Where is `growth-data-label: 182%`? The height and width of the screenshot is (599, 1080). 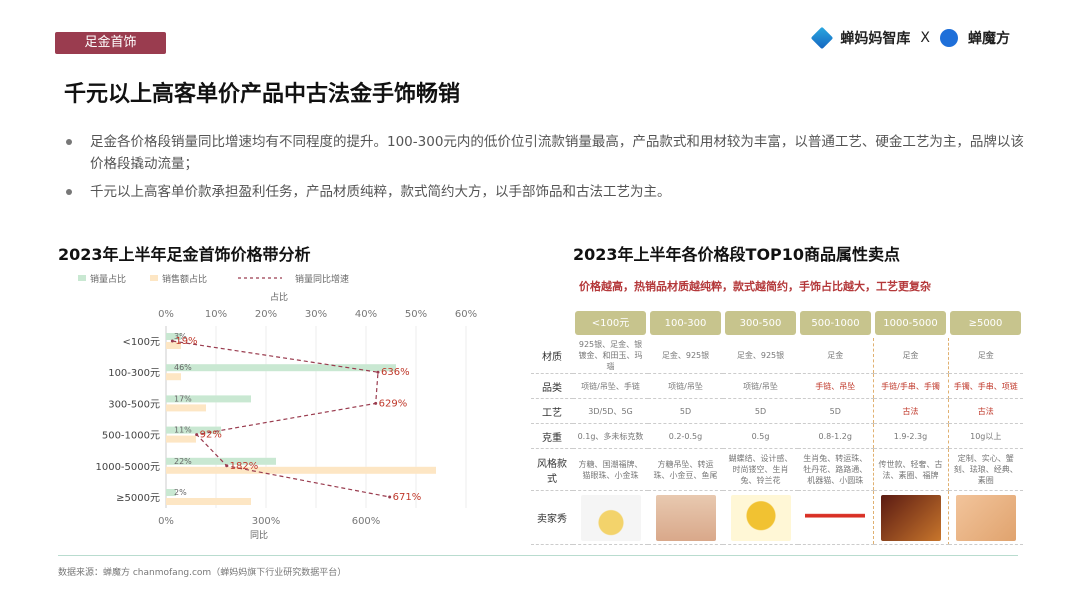 growth-data-label: 182% is located at coordinates (244, 466).